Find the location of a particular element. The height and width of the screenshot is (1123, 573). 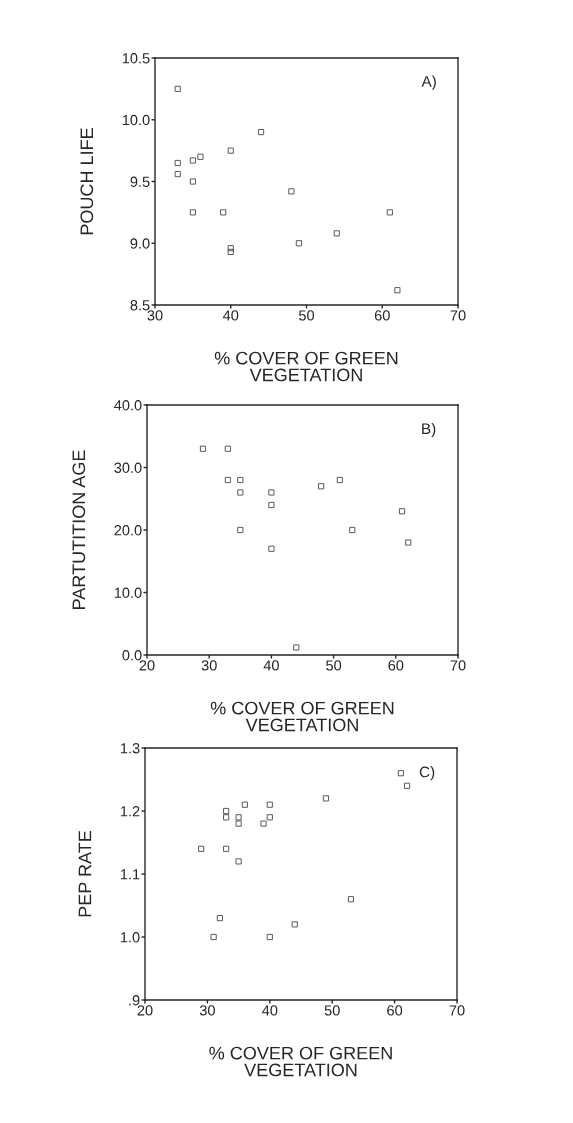

annotation: C) is located at coordinates (427, 773).